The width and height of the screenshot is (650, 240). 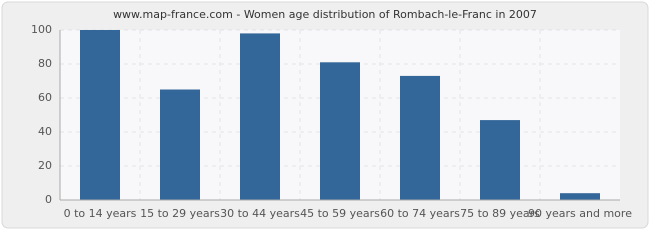 What do you see at coordinates (180, 213) in the screenshot?
I see `x-tick-label: 15 to 29 years` at bounding box center [180, 213].